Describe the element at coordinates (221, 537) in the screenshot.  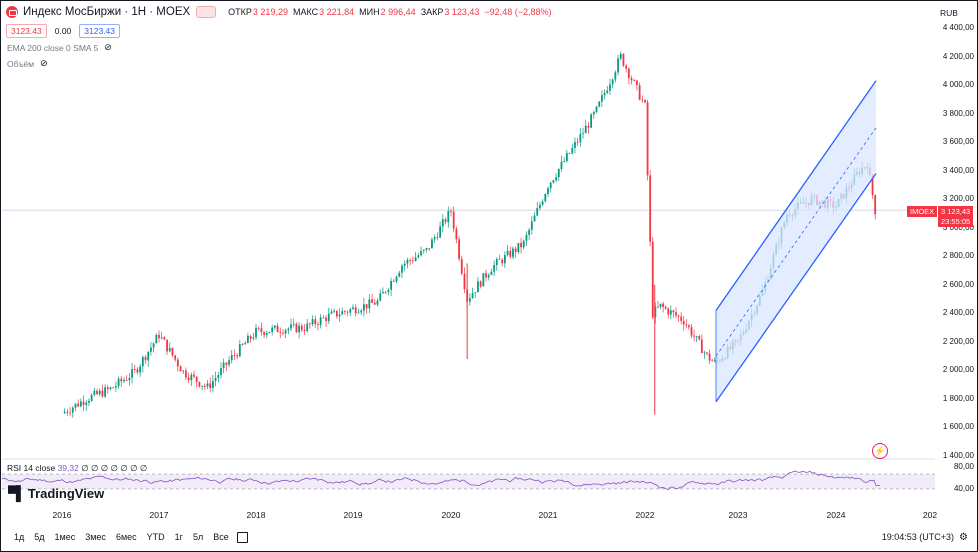
I see `range-all-button: Все` at that location.